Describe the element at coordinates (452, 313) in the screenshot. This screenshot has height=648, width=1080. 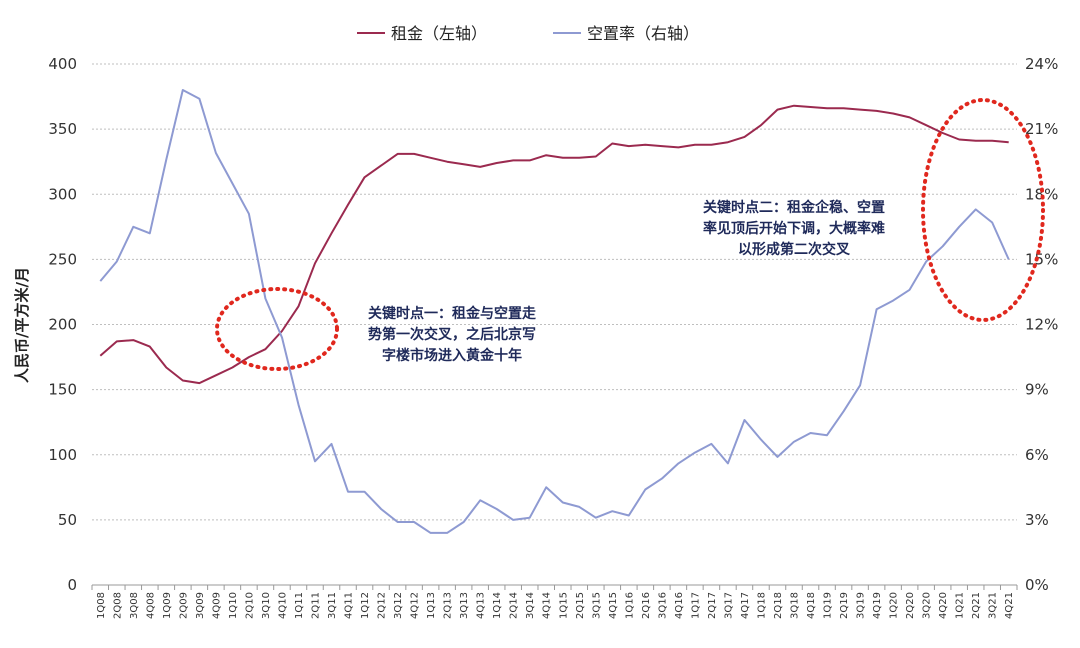
I see `annotation-line: 关键时点一：租金与空置走` at that location.